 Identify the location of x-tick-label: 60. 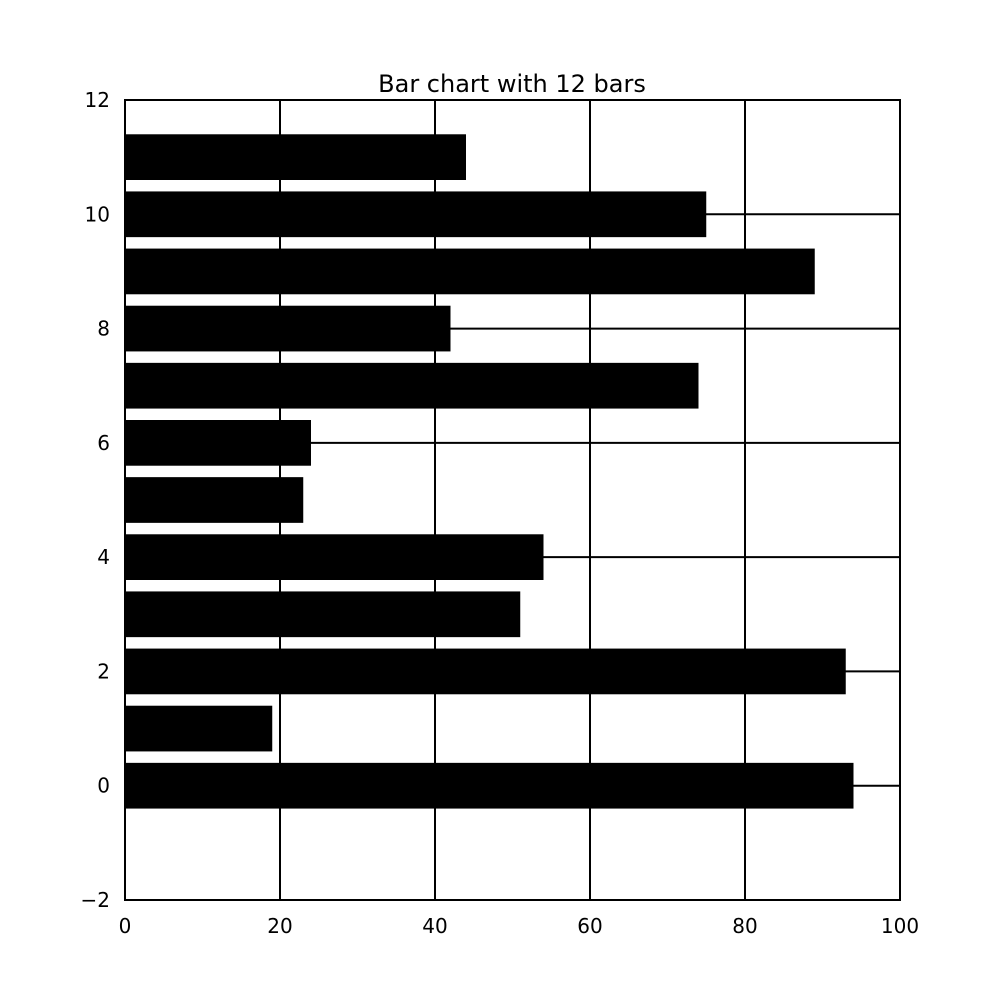
(589, 926).